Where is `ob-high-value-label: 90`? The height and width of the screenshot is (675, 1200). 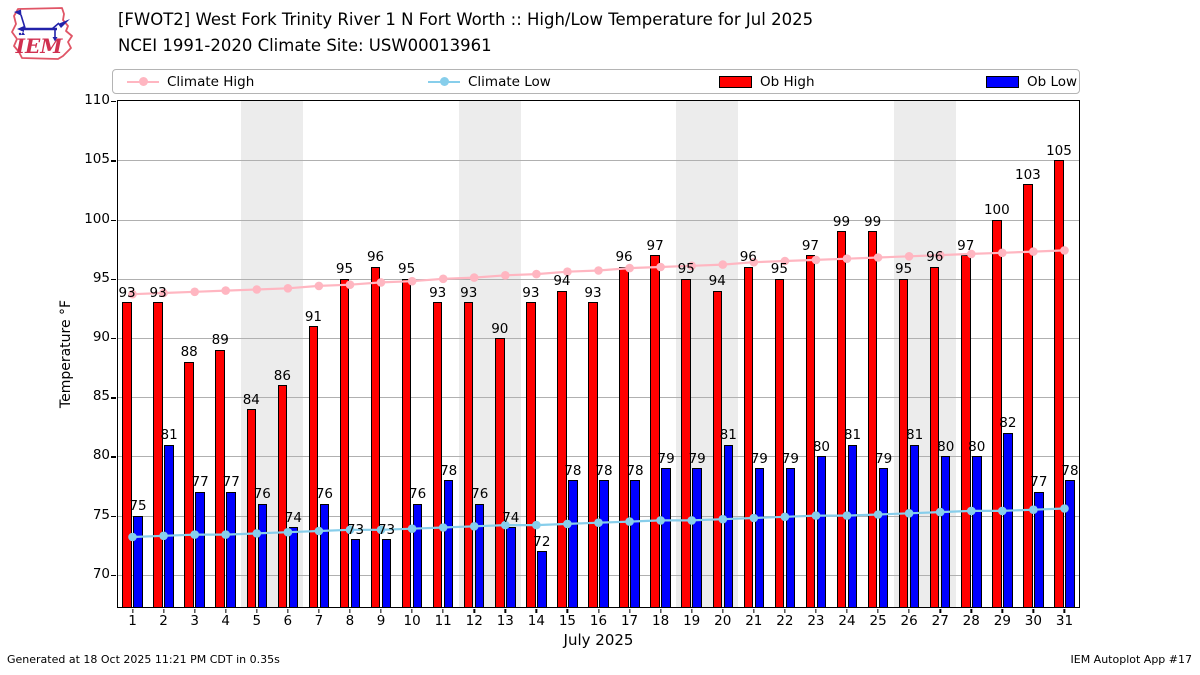 ob-high-value-label: 90 is located at coordinates (500, 328).